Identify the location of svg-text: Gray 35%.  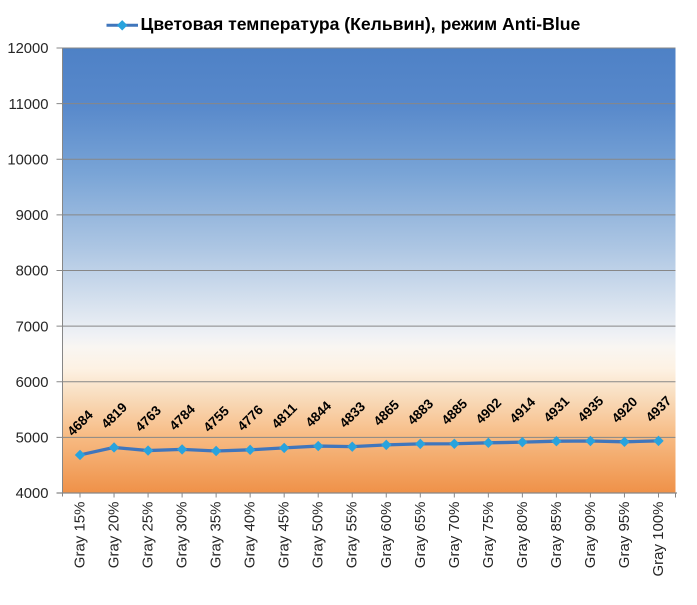
(216, 535).